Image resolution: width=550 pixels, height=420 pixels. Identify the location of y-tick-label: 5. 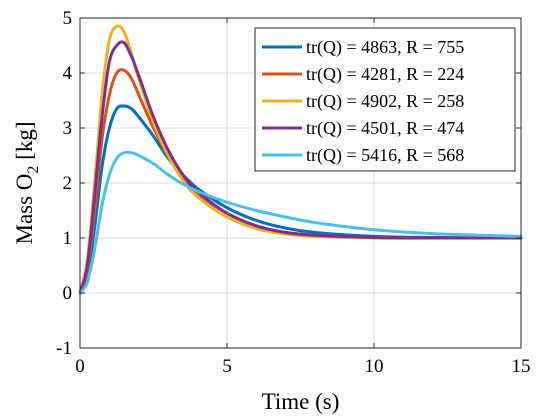
(68, 18).